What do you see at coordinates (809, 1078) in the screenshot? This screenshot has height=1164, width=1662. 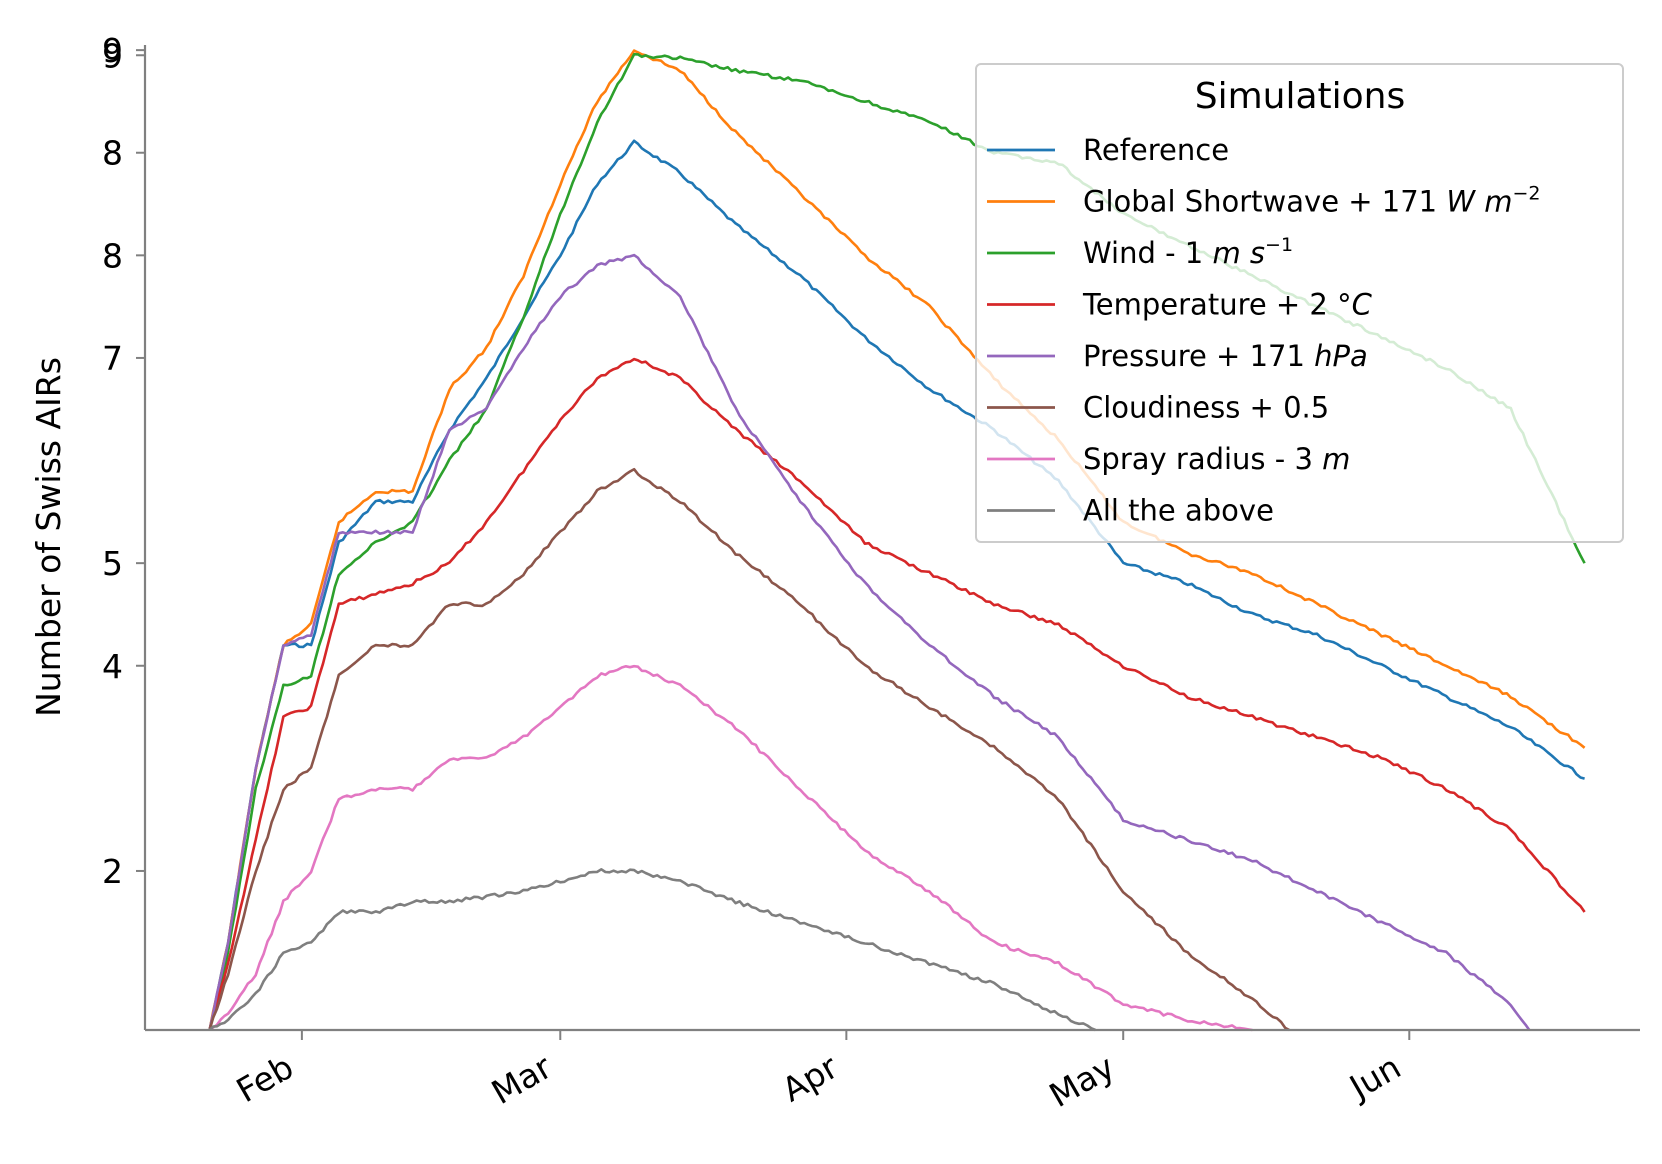 I see `x-tick-label: Apr` at bounding box center [809, 1078].